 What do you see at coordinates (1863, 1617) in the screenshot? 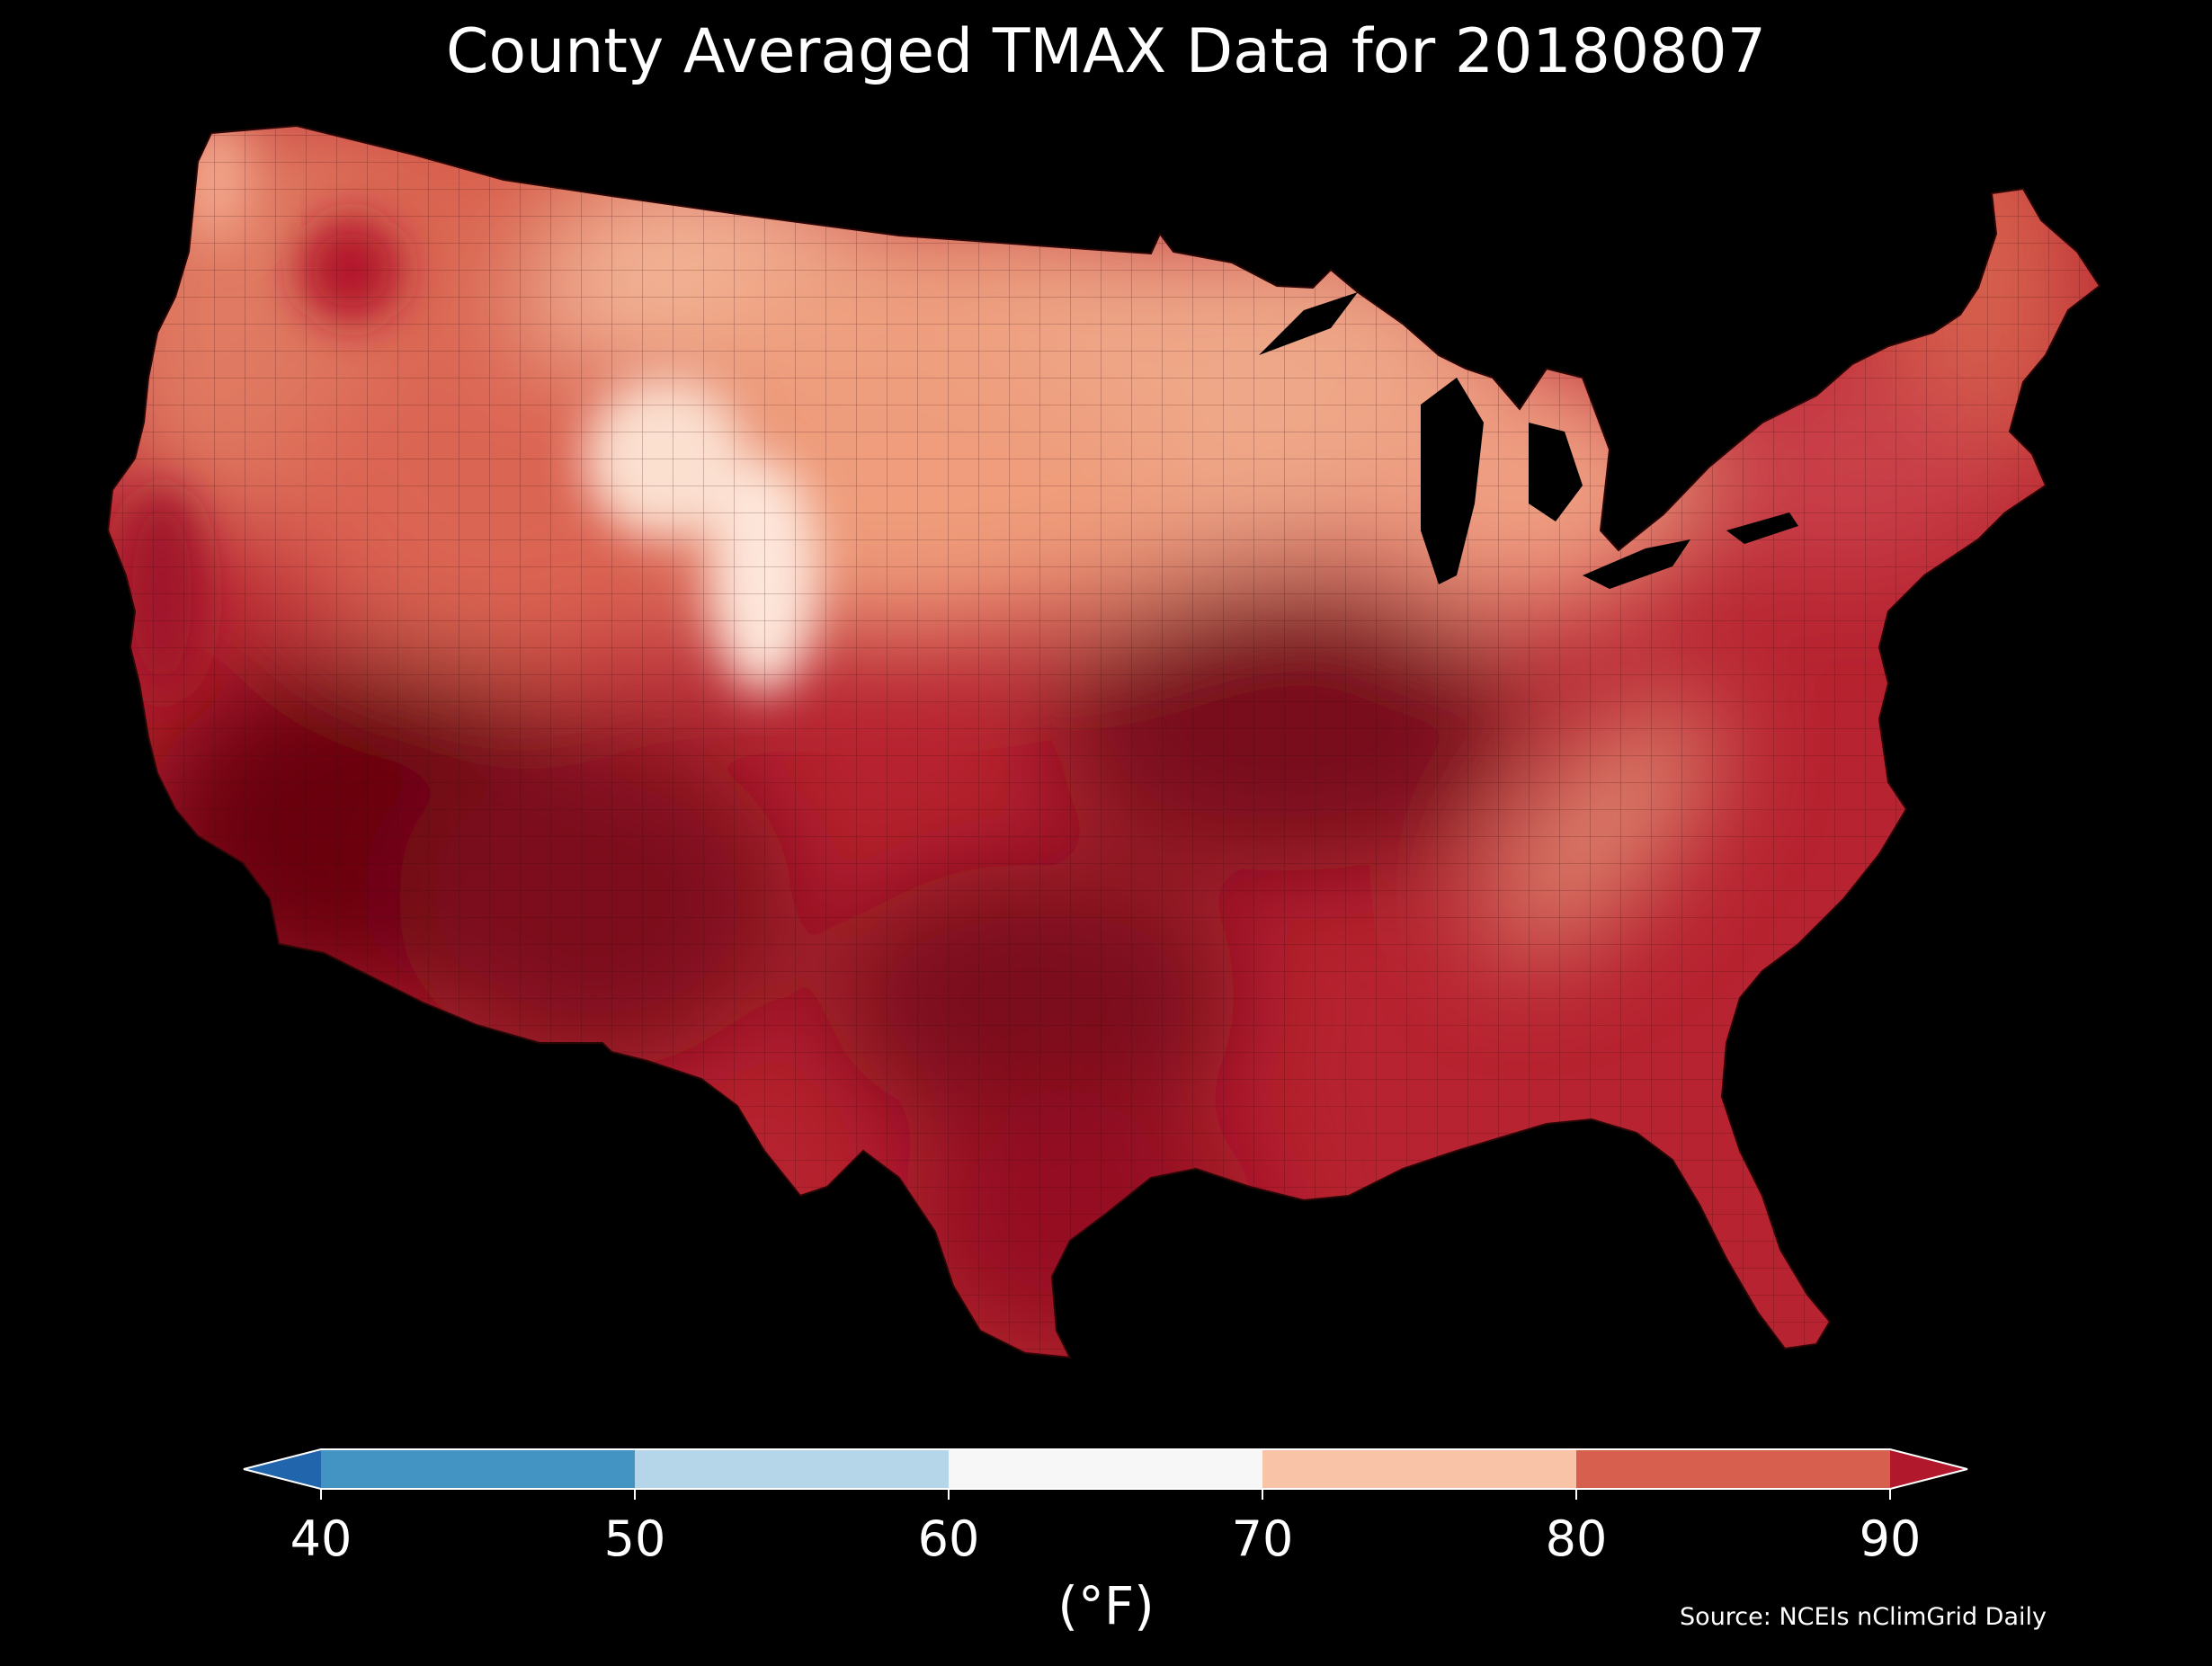
I see `source-note: Source: NCEIs nClimGrid Daily` at bounding box center [1863, 1617].